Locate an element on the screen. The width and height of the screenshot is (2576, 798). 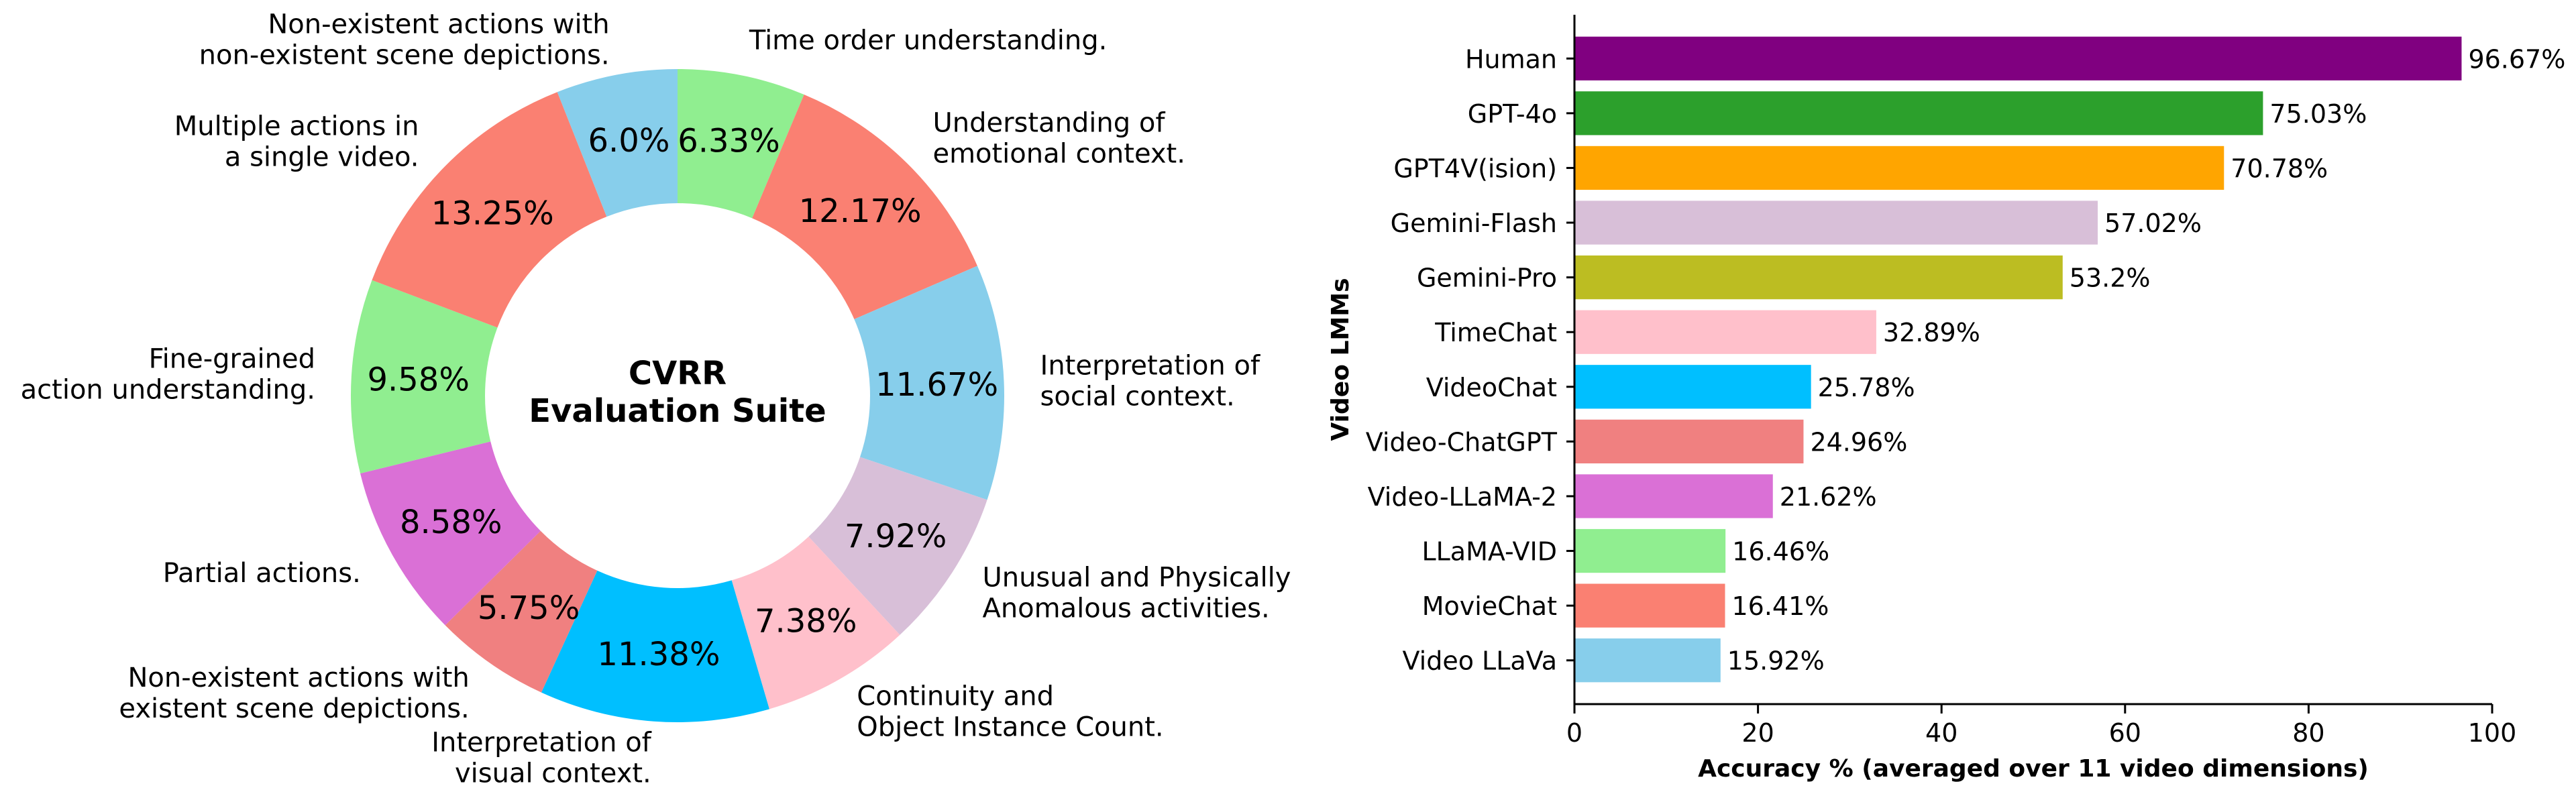
bar-category-label: Human is located at coordinates (1511, 59).